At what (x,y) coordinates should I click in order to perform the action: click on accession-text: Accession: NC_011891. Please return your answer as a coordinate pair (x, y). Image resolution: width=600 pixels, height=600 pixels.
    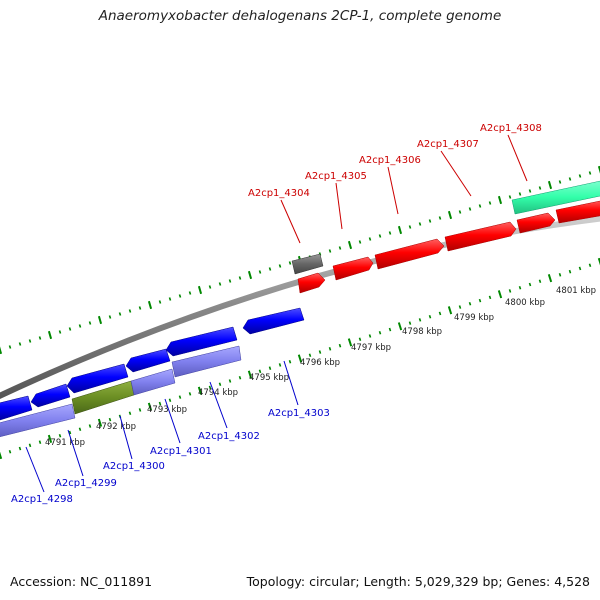
    Looking at the image, I should click on (81, 581).